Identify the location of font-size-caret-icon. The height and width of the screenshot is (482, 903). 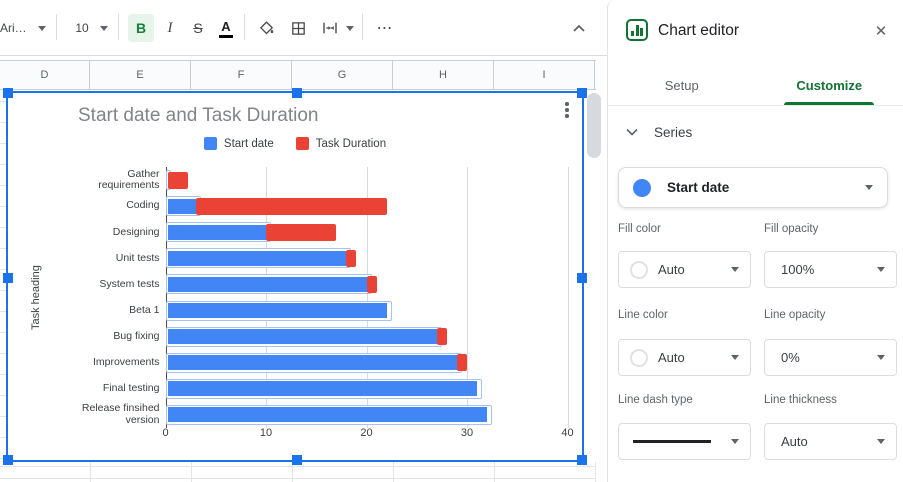
(104, 28).